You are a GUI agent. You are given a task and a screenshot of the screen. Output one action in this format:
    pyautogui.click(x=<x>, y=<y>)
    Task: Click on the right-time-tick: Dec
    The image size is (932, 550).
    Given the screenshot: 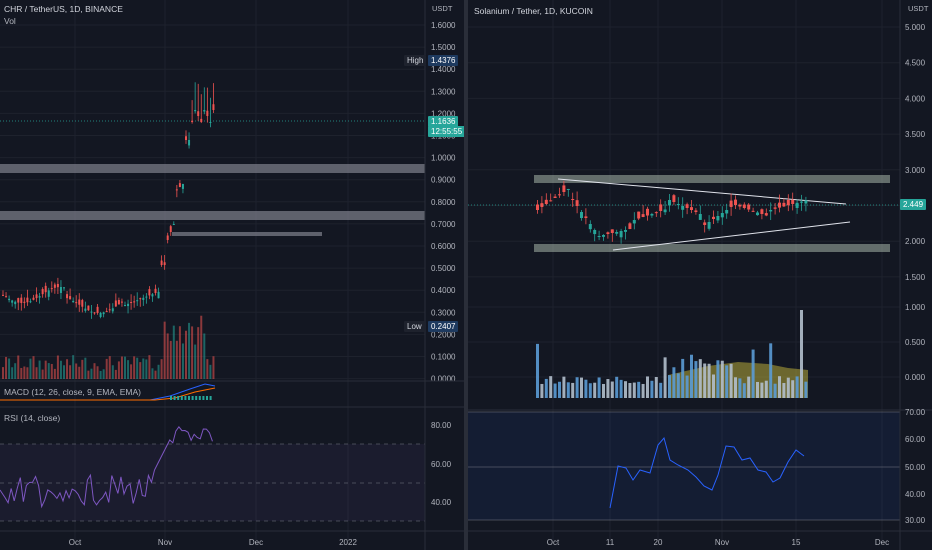 What is the action you would take?
    pyautogui.click(x=882, y=542)
    